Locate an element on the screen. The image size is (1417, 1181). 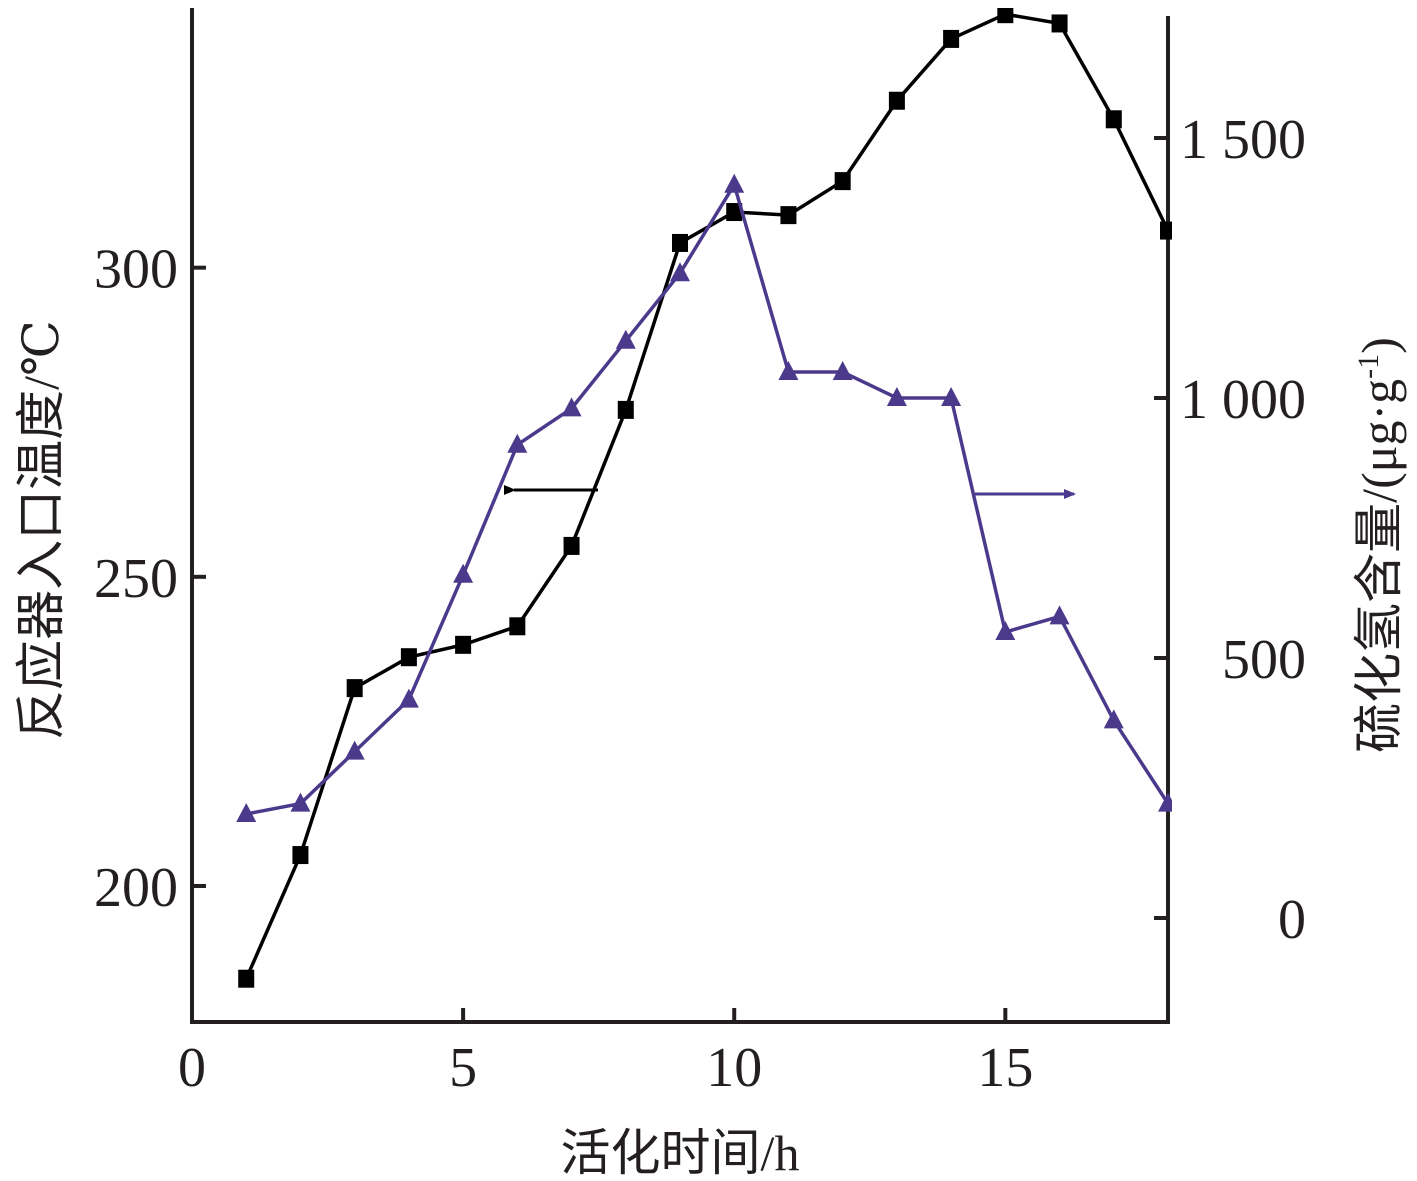
x-tick-label: 0 is located at coordinates (192, 1068).